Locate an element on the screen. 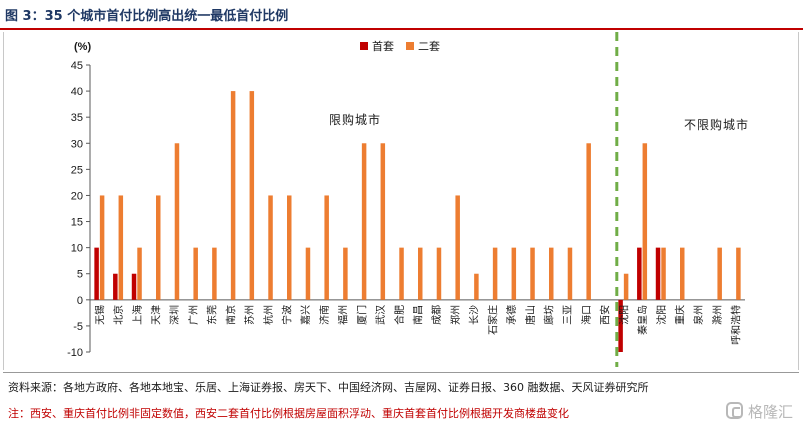 The width and height of the screenshot is (803, 426). x-tick-label: 北京 is located at coordinates (118, 315).